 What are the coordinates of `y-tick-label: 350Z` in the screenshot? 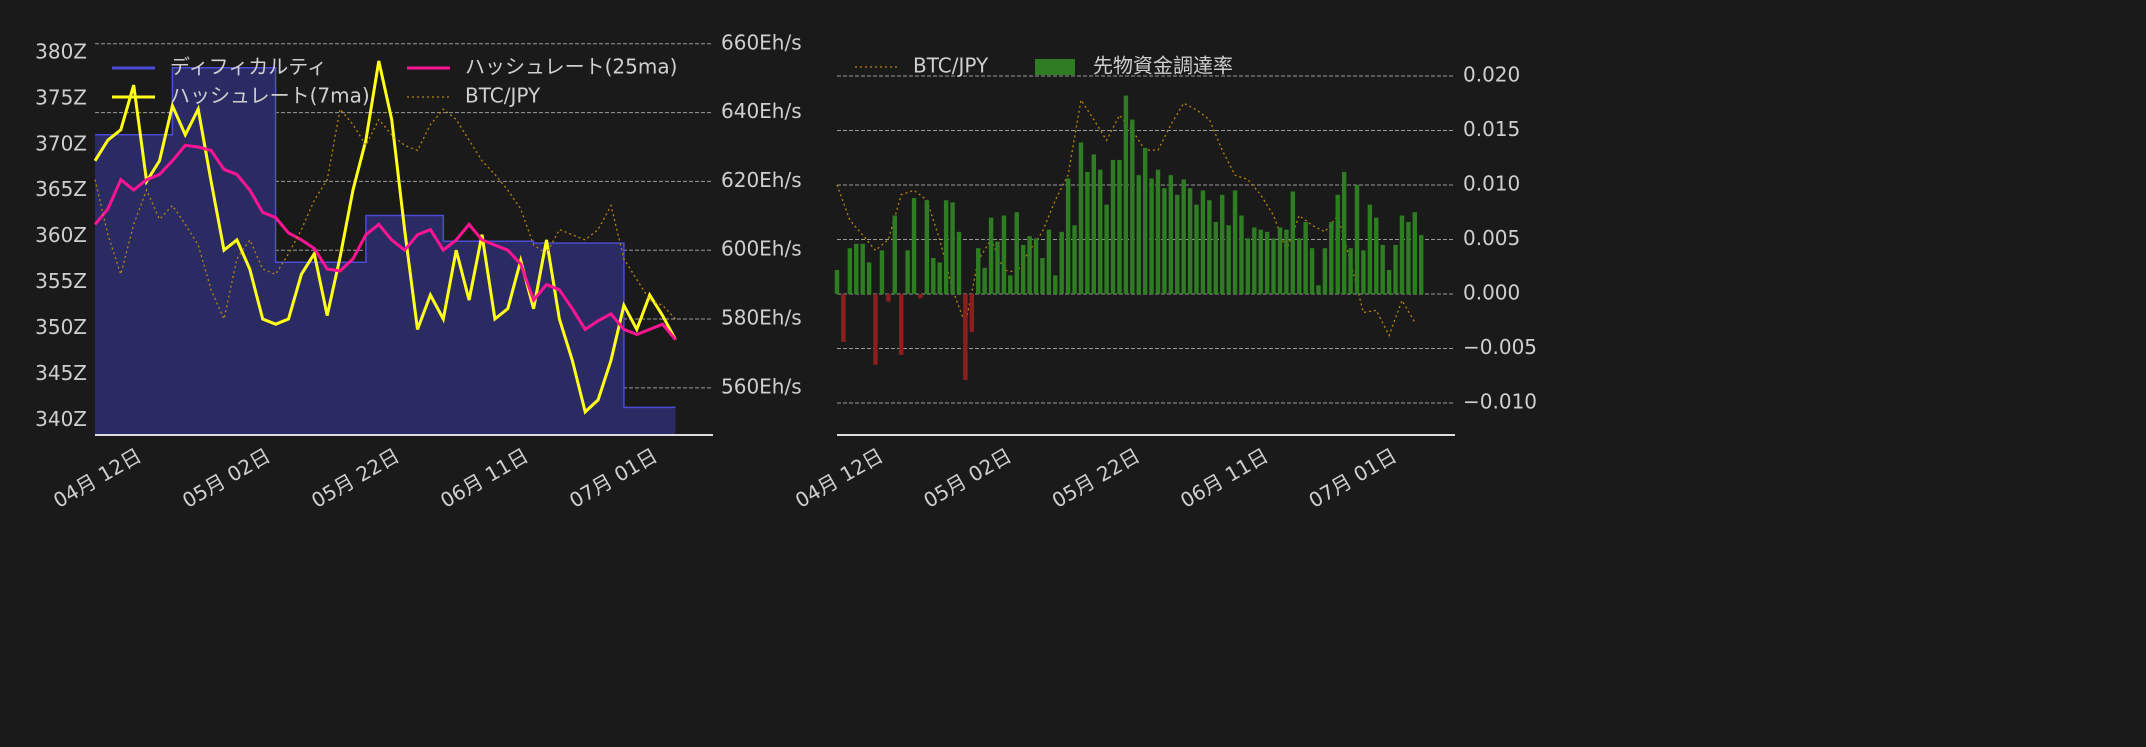 It's located at (61, 327).